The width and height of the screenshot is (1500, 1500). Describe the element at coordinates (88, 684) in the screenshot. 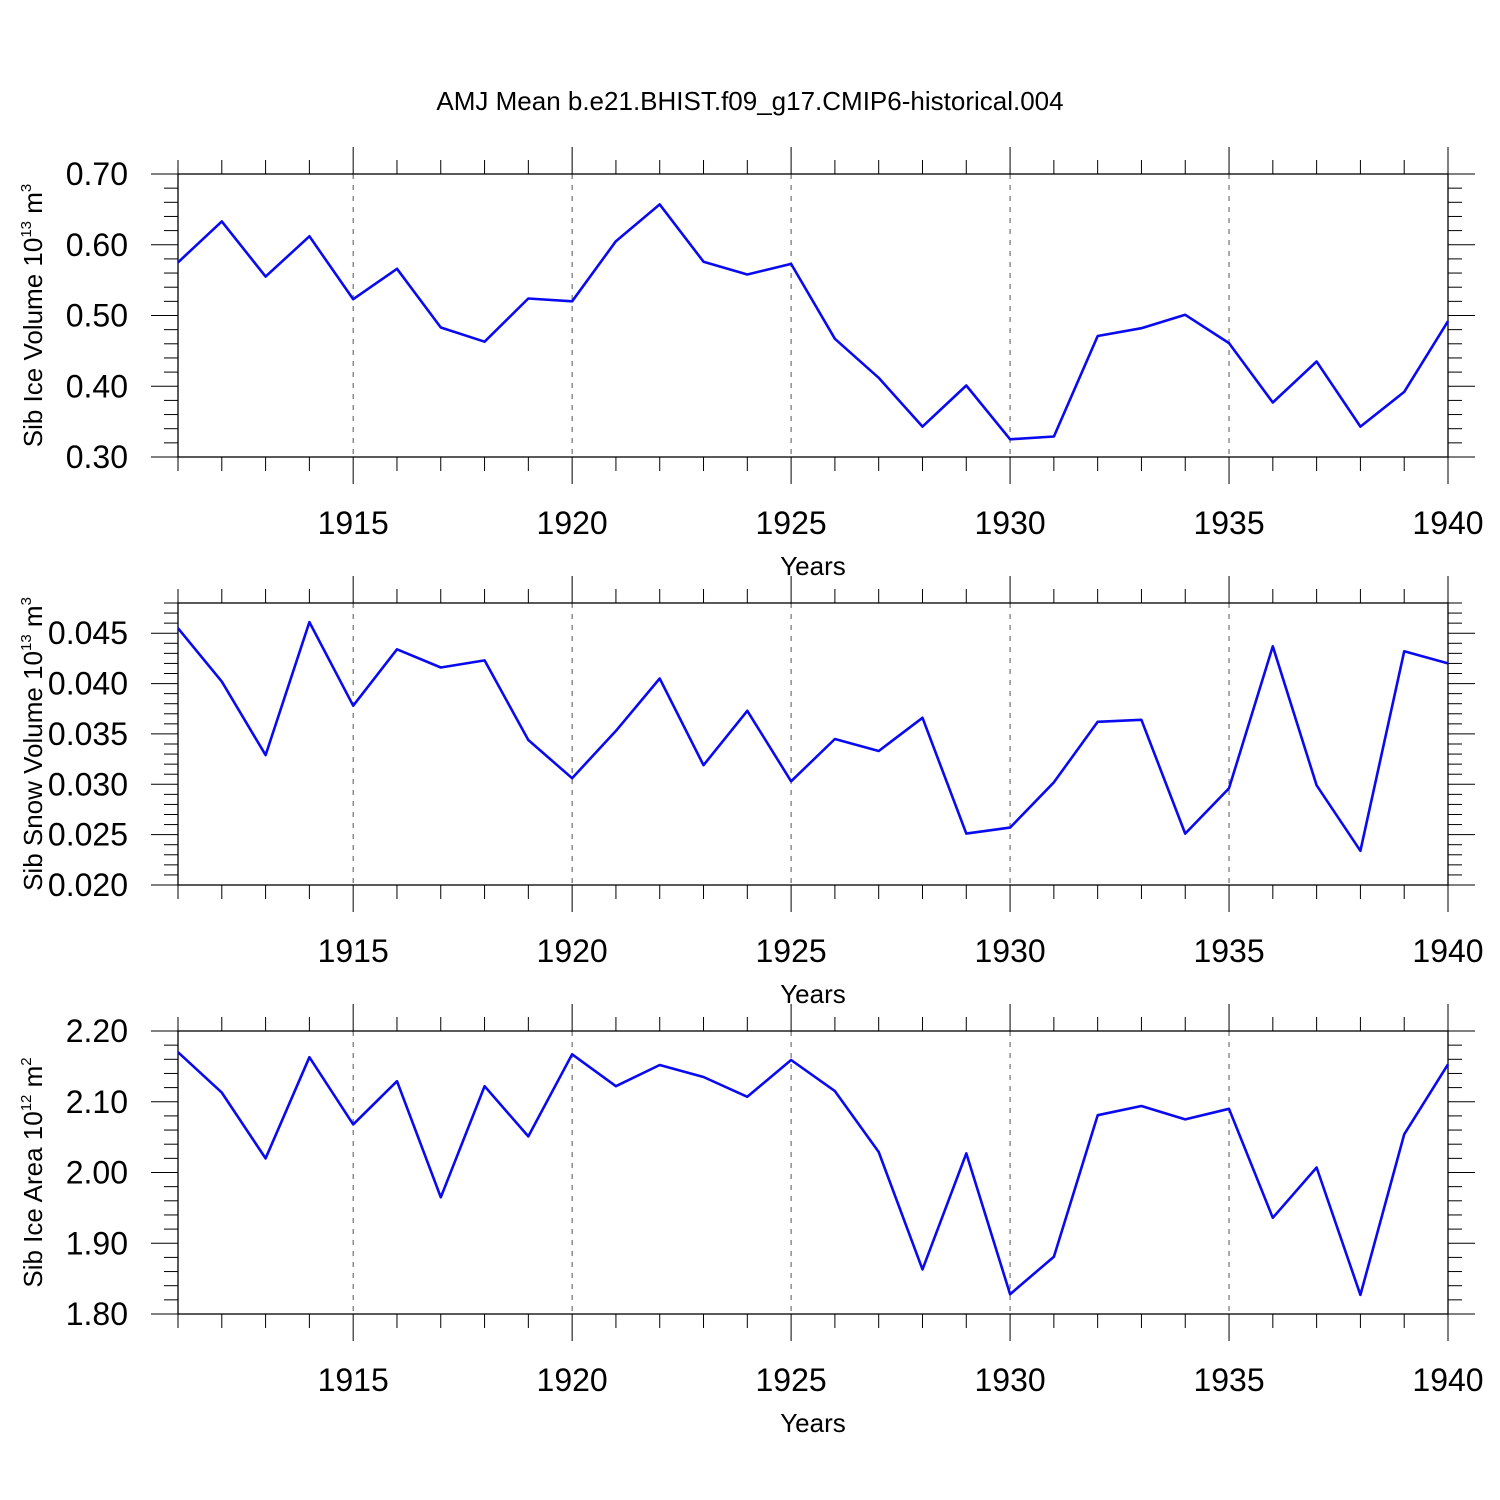

I see `y-tick-label: 0.040` at that location.